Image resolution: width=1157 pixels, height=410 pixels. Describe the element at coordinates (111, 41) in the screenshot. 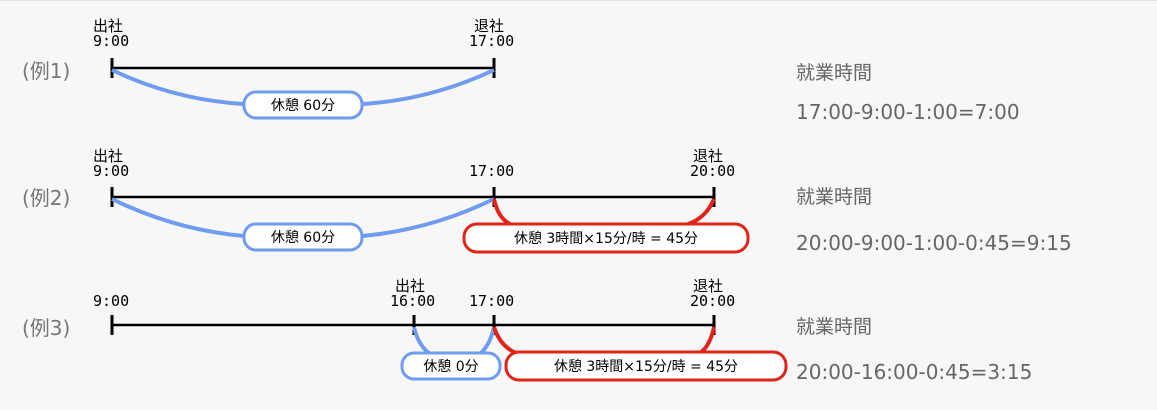

I see `example-1-start-time: 9:00` at that location.